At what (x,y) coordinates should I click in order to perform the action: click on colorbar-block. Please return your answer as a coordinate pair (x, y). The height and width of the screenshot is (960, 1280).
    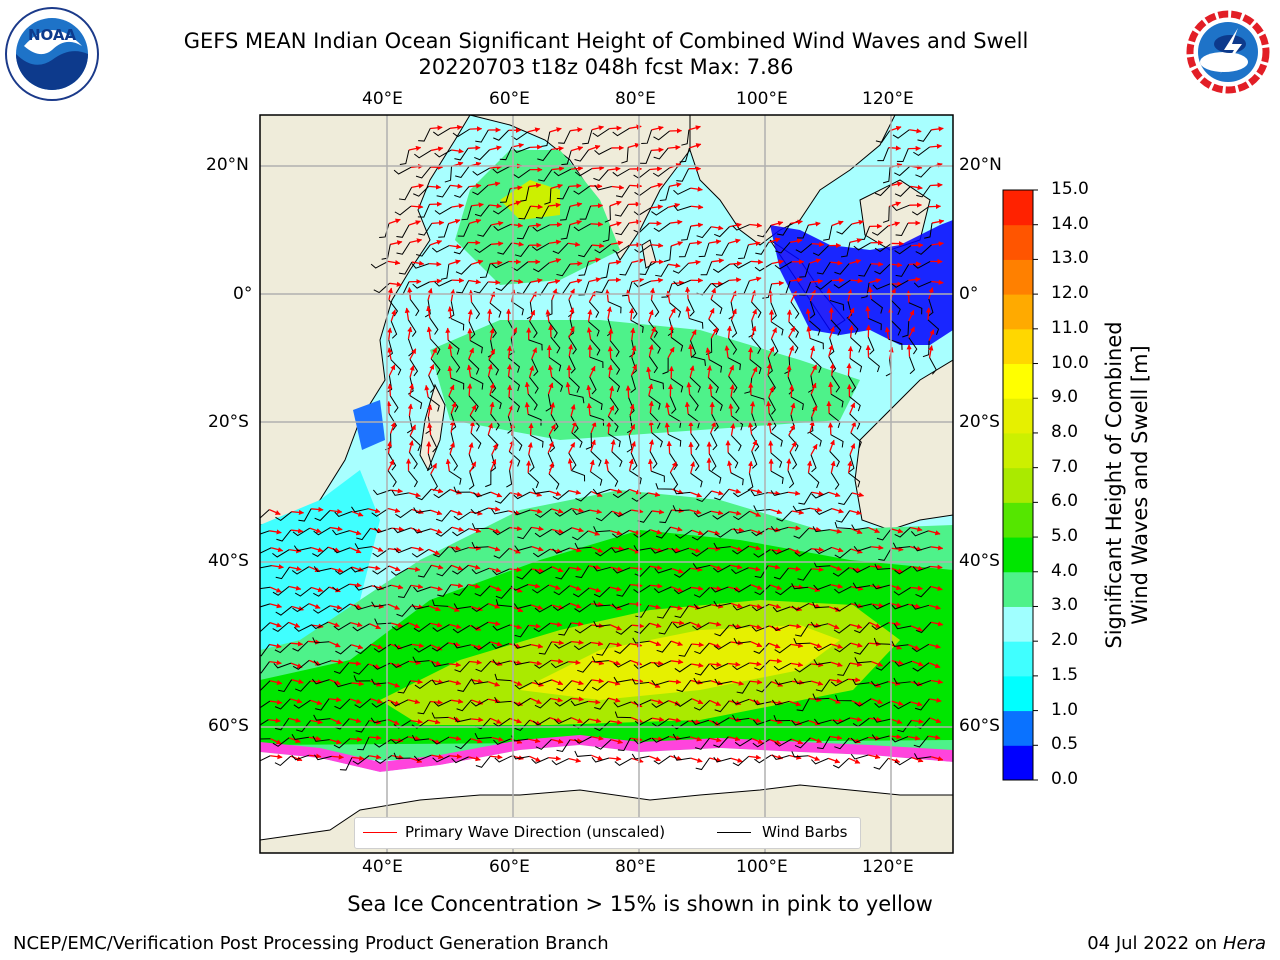
    Looking at the image, I should click on (1018, 763).